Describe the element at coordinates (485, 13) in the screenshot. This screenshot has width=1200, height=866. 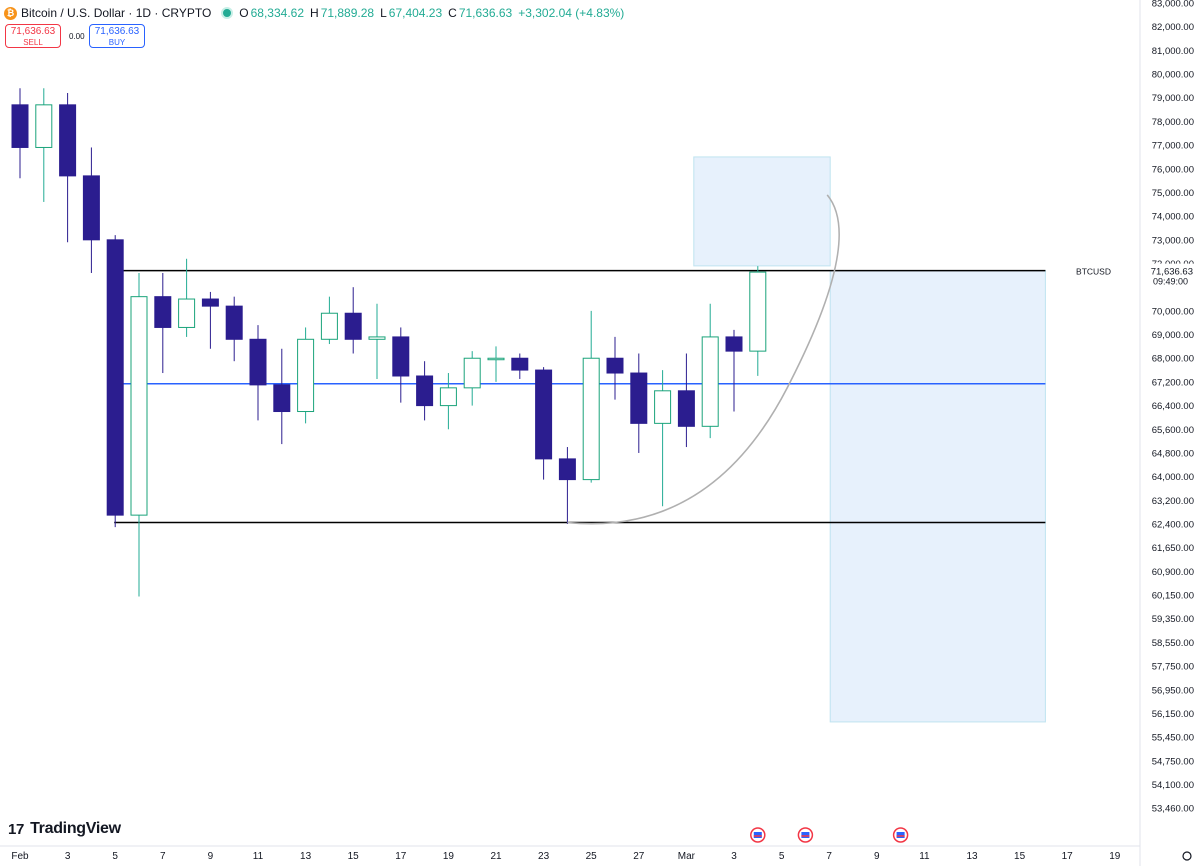
I see `close-value: 71,636.63` at that location.